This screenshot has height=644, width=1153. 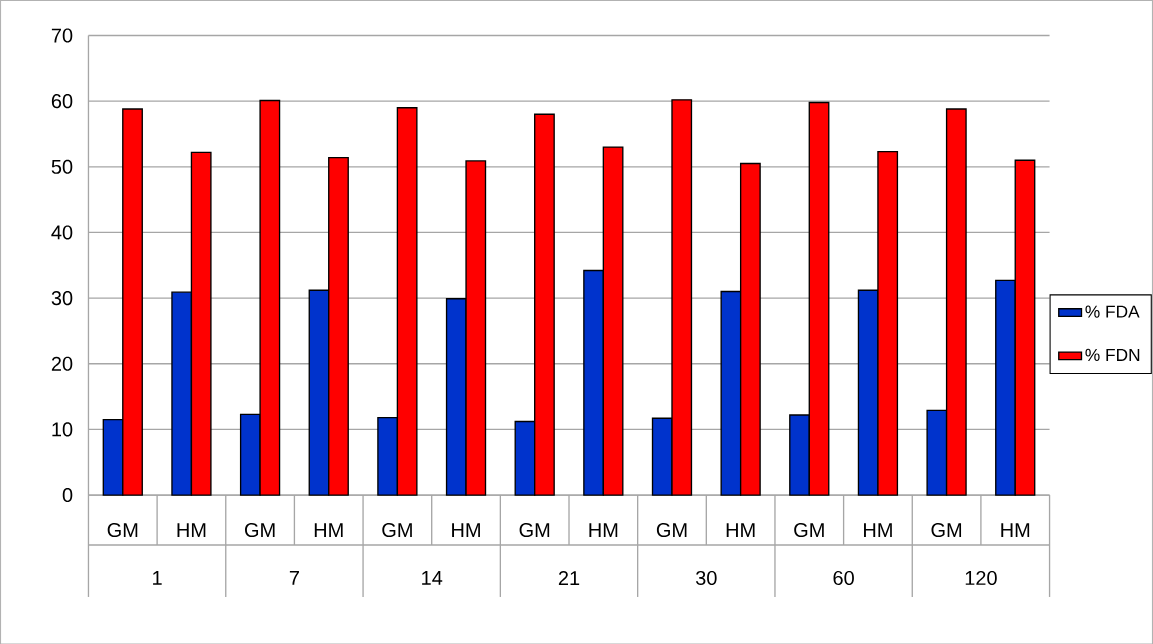 What do you see at coordinates (843, 577) in the screenshot?
I see `text: 60` at bounding box center [843, 577].